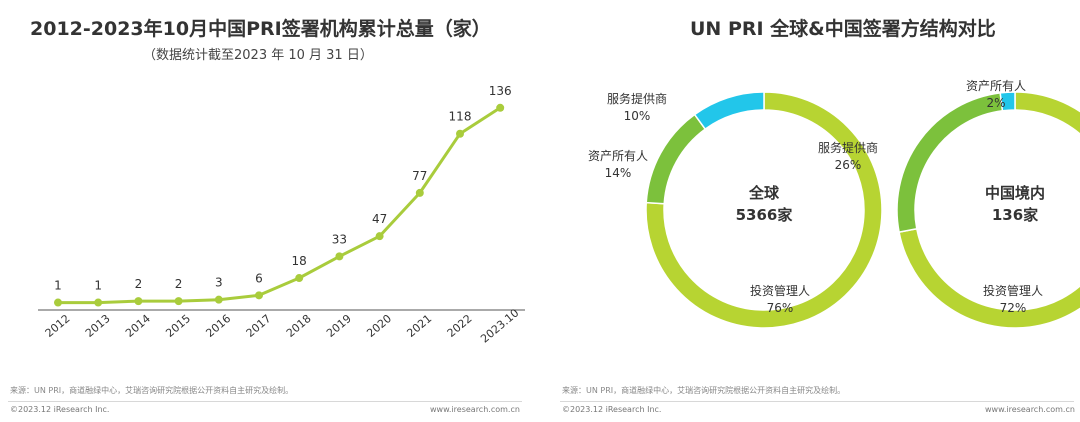 The width and height of the screenshot is (1080, 422). Describe the element at coordinates (1015, 193) in the screenshot. I see `donut-2-center-label: 中国境内` at that location.